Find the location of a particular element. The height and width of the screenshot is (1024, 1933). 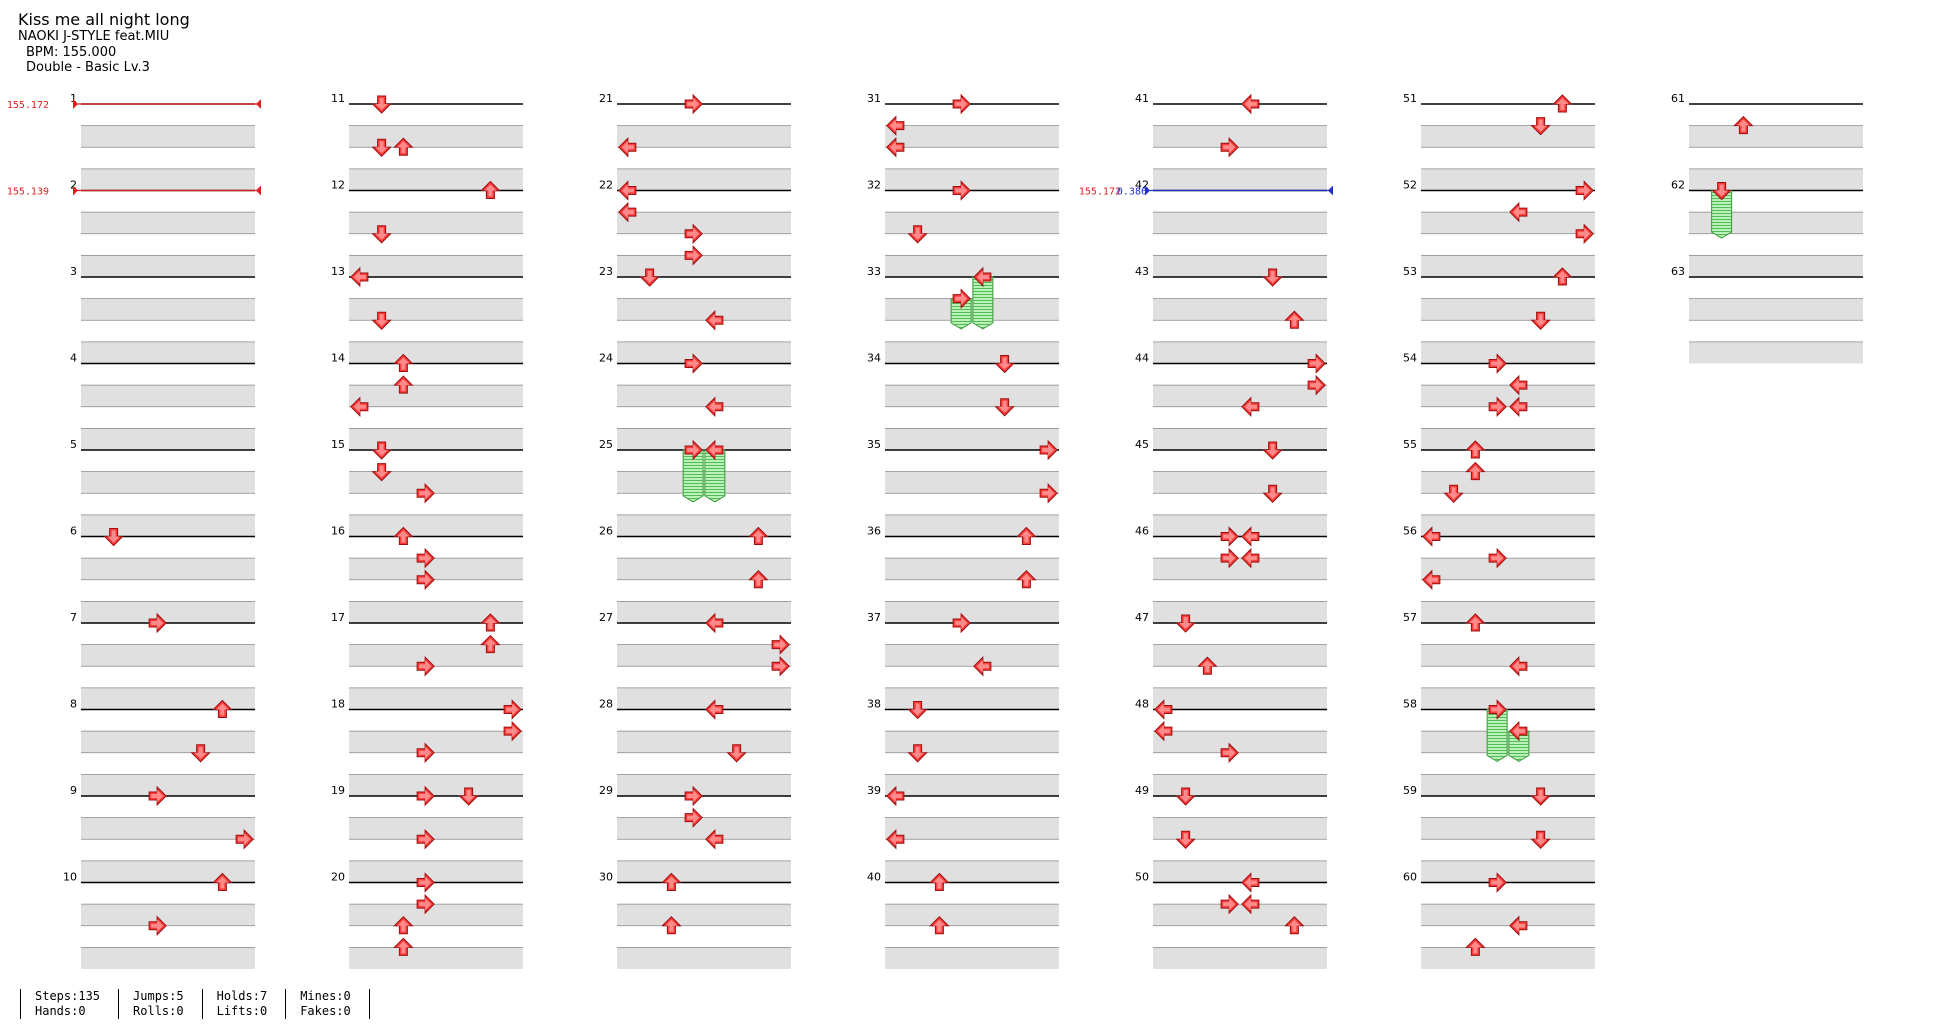

measure-10: 10 is located at coordinates (159, 920).